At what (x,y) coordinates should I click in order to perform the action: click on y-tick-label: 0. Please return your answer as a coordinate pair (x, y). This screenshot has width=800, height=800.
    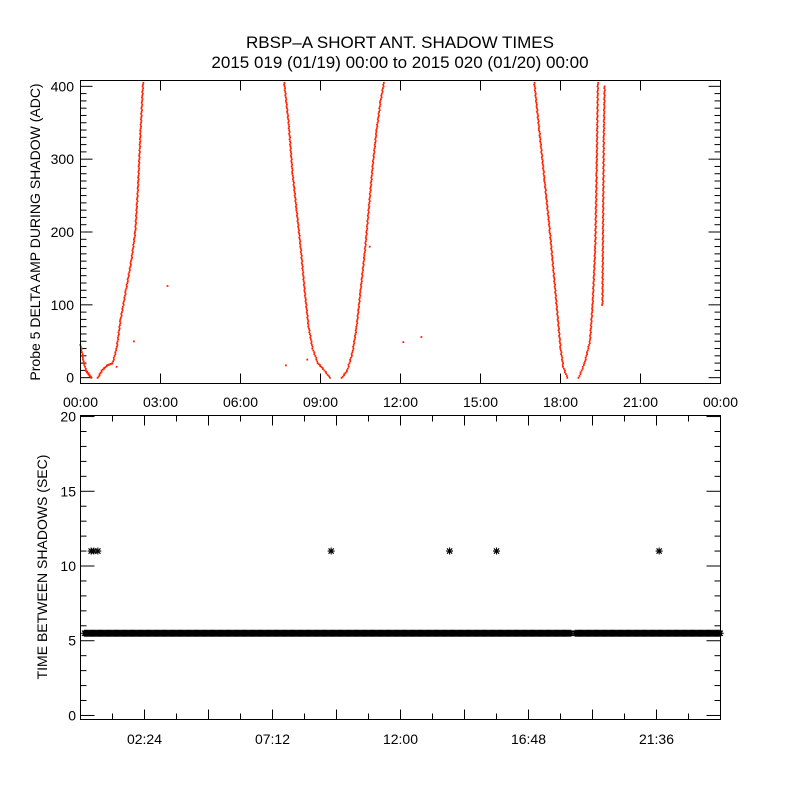
    Looking at the image, I should click on (70, 378).